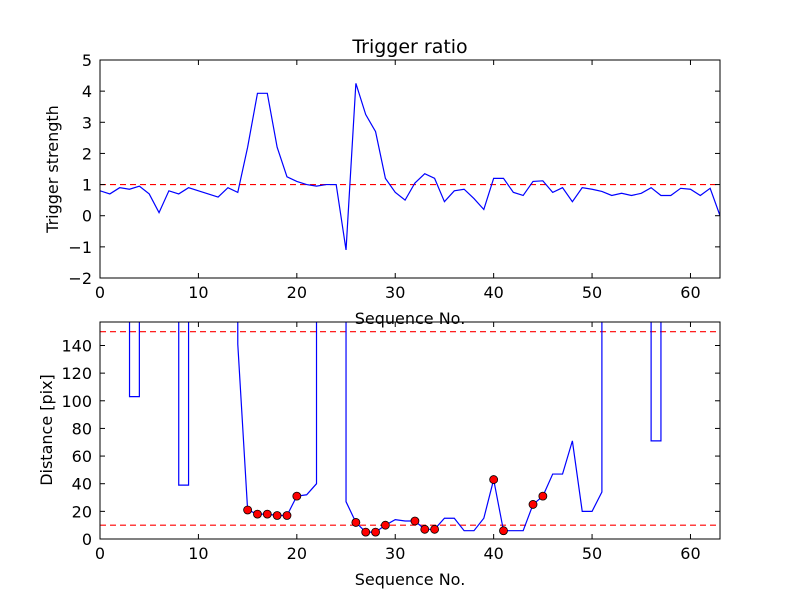 The width and height of the screenshot is (800, 600). What do you see at coordinates (46, 430) in the screenshot?
I see `y-axis-label: Distance [pix]` at bounding box center [46, 430].